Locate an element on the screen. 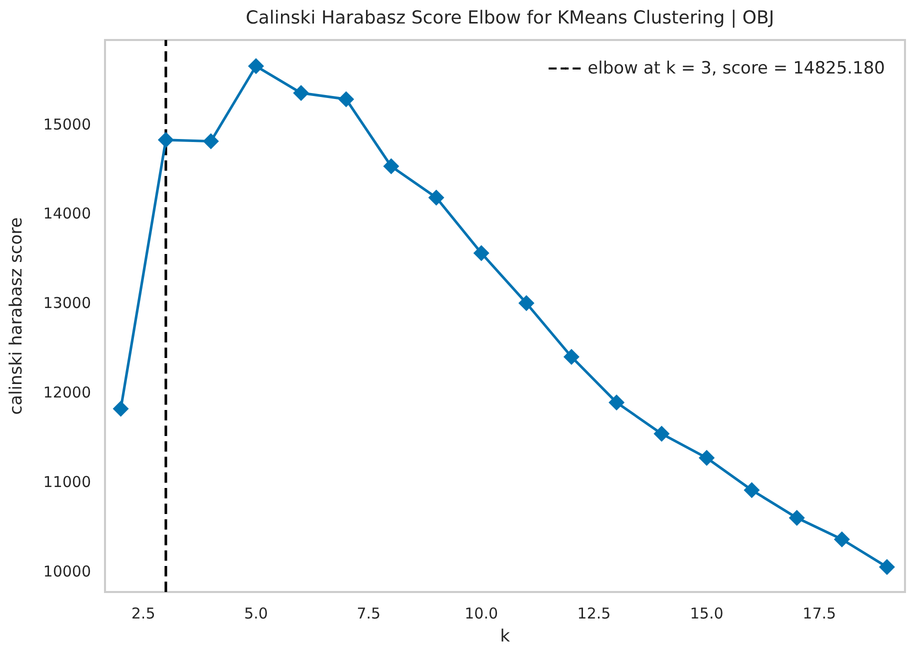 Image resolution: width=907 pixels, height=650 pixels. x-tick-label: 12.5 is located at coordinates (594, 613).